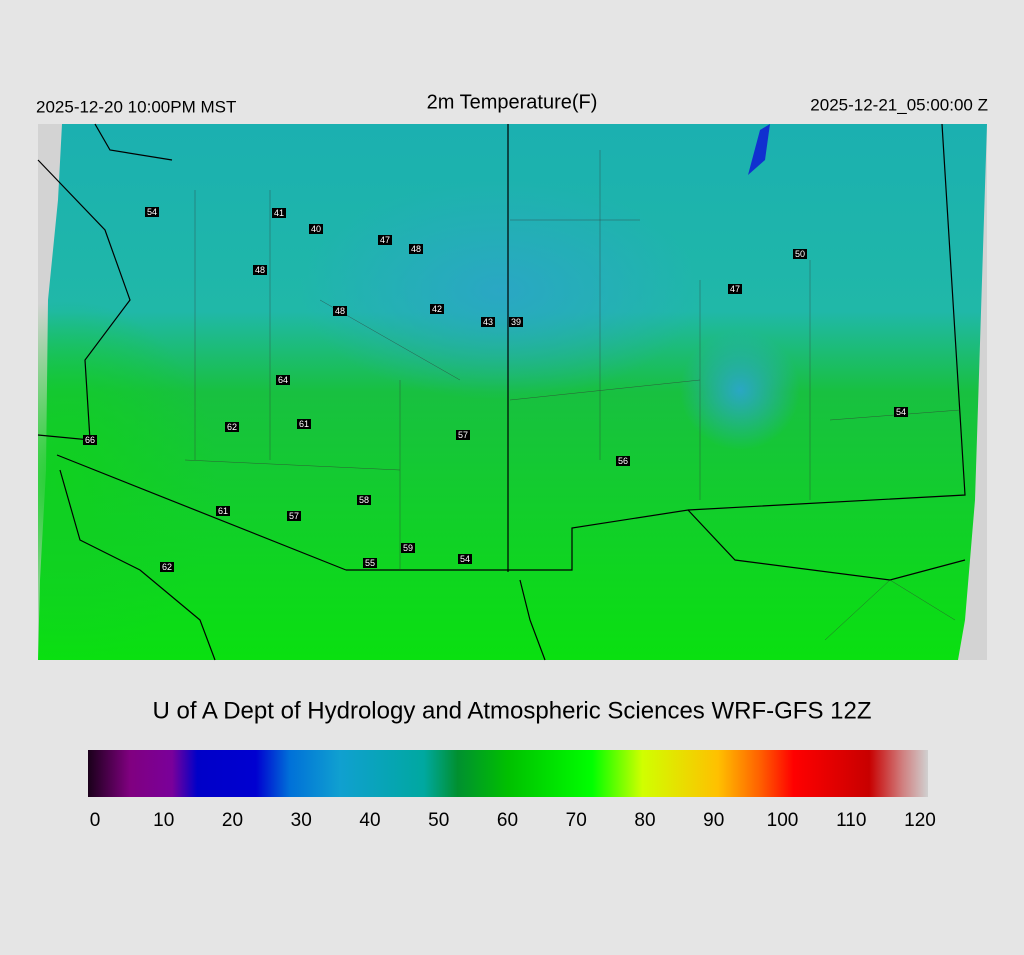 This screenshot has height=955, width=1024. I want to click on colorbar-tick-label: 90, so click(713, 820).